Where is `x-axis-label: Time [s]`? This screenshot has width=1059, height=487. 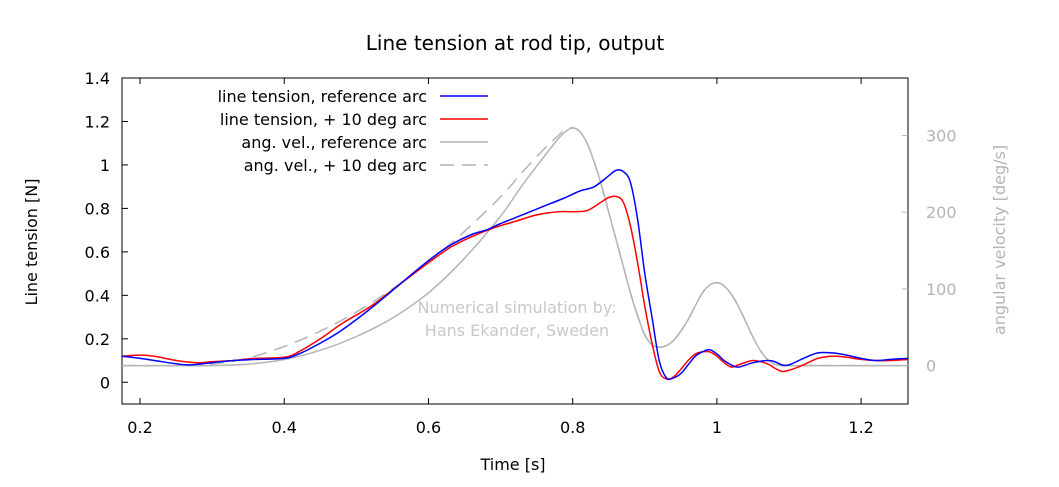 x-axis-label: Time [s] is located at coordinates (512, 464).